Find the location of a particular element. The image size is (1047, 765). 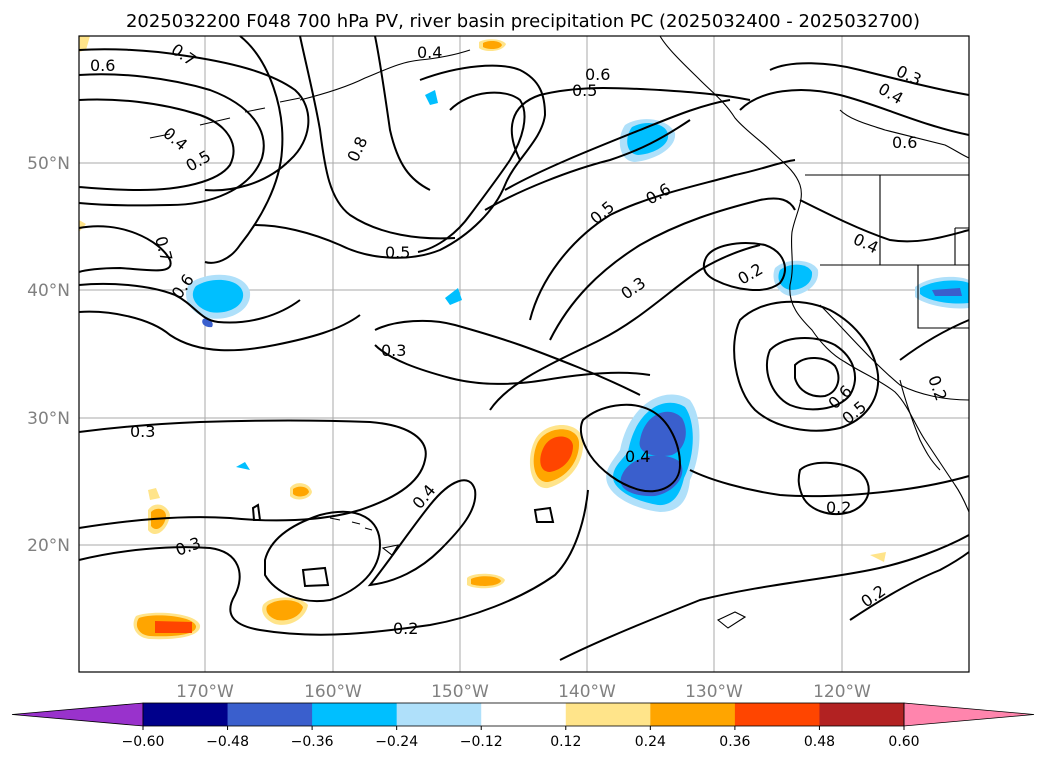

lat-label-30n: 30°N is located at coordinates (48, 419).